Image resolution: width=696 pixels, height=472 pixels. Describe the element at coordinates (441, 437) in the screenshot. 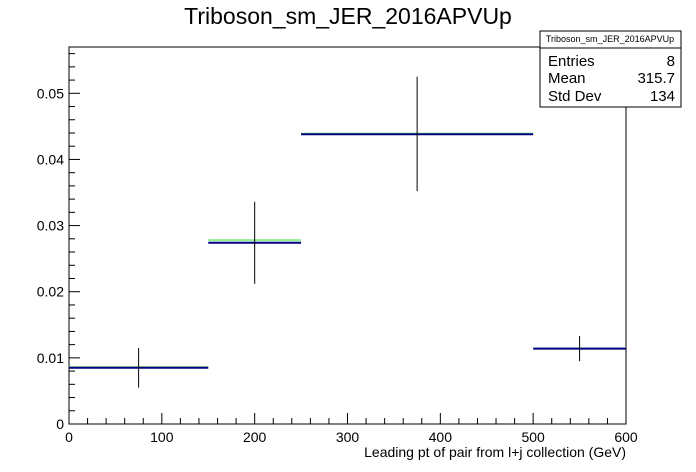

I see `x-tick-label: 400` at that location.